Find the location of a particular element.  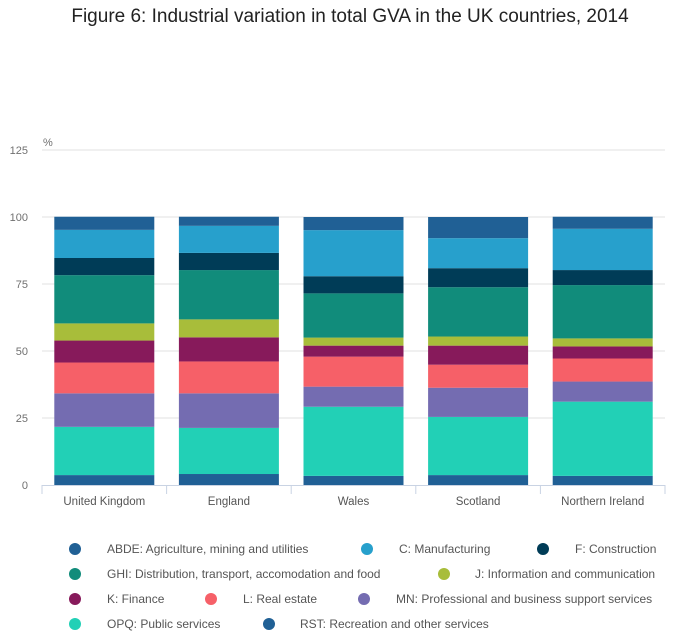

x-tick-label: Northern Ireland is located at coordinates (602, 502).